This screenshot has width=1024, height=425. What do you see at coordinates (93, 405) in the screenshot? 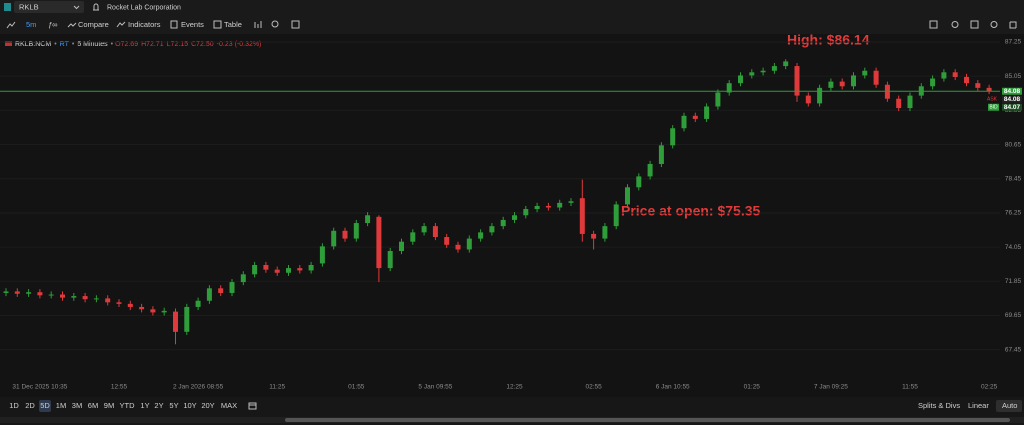
I see `range-button: 6M` at bounding box center [93, 405].